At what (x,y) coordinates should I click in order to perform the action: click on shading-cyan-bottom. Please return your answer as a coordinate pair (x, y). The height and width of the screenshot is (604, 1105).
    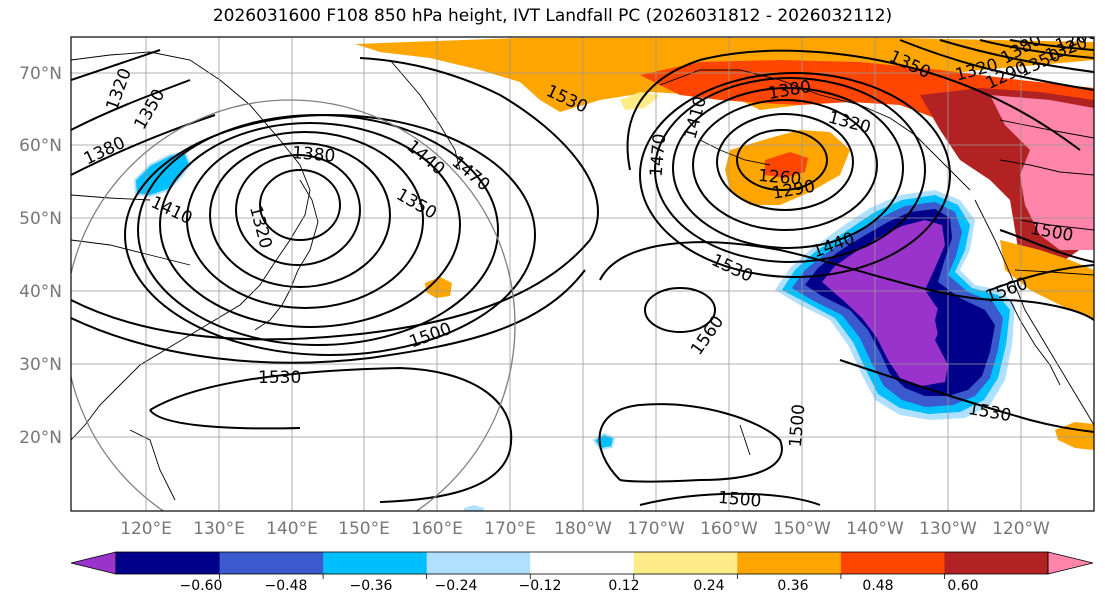
    Looking at the image, I should click on (474, 508).